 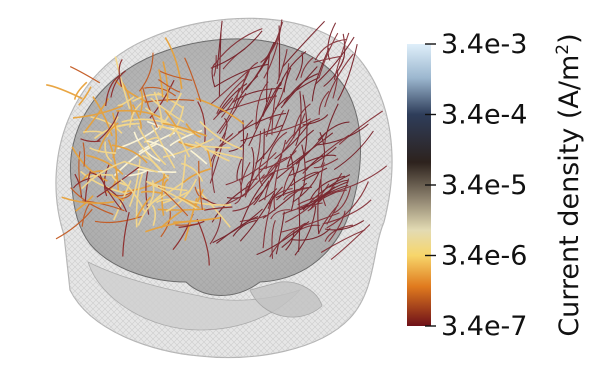 What do you see at coordinates (569, 196) in the screenshot?
I see `colorbar-title-main: Current density (A/m` at bounding box center [569, 196].